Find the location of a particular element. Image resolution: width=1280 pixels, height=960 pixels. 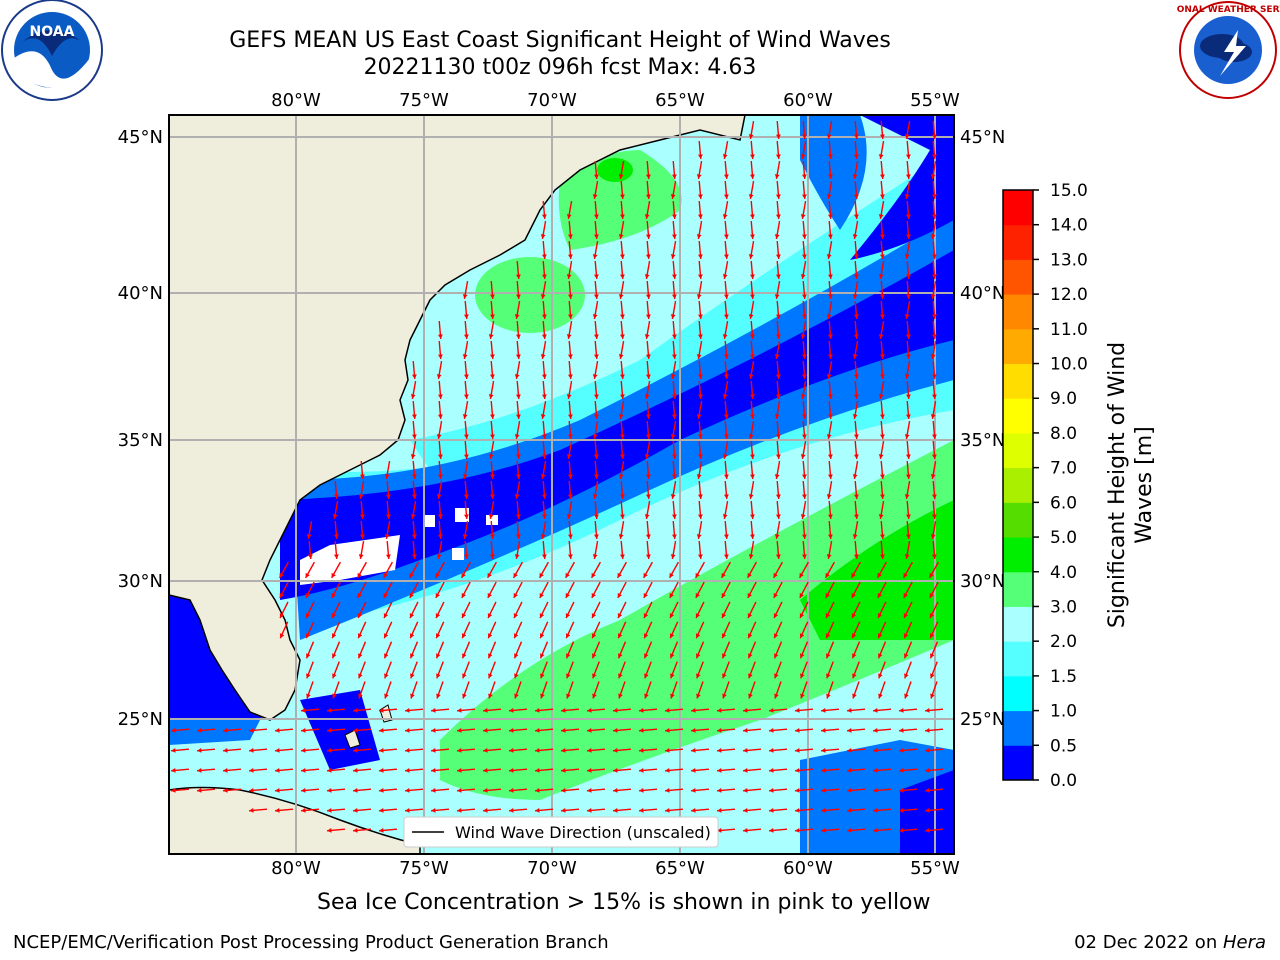

noaa-logo-text: NOAA is located at coordinates (52, 32).